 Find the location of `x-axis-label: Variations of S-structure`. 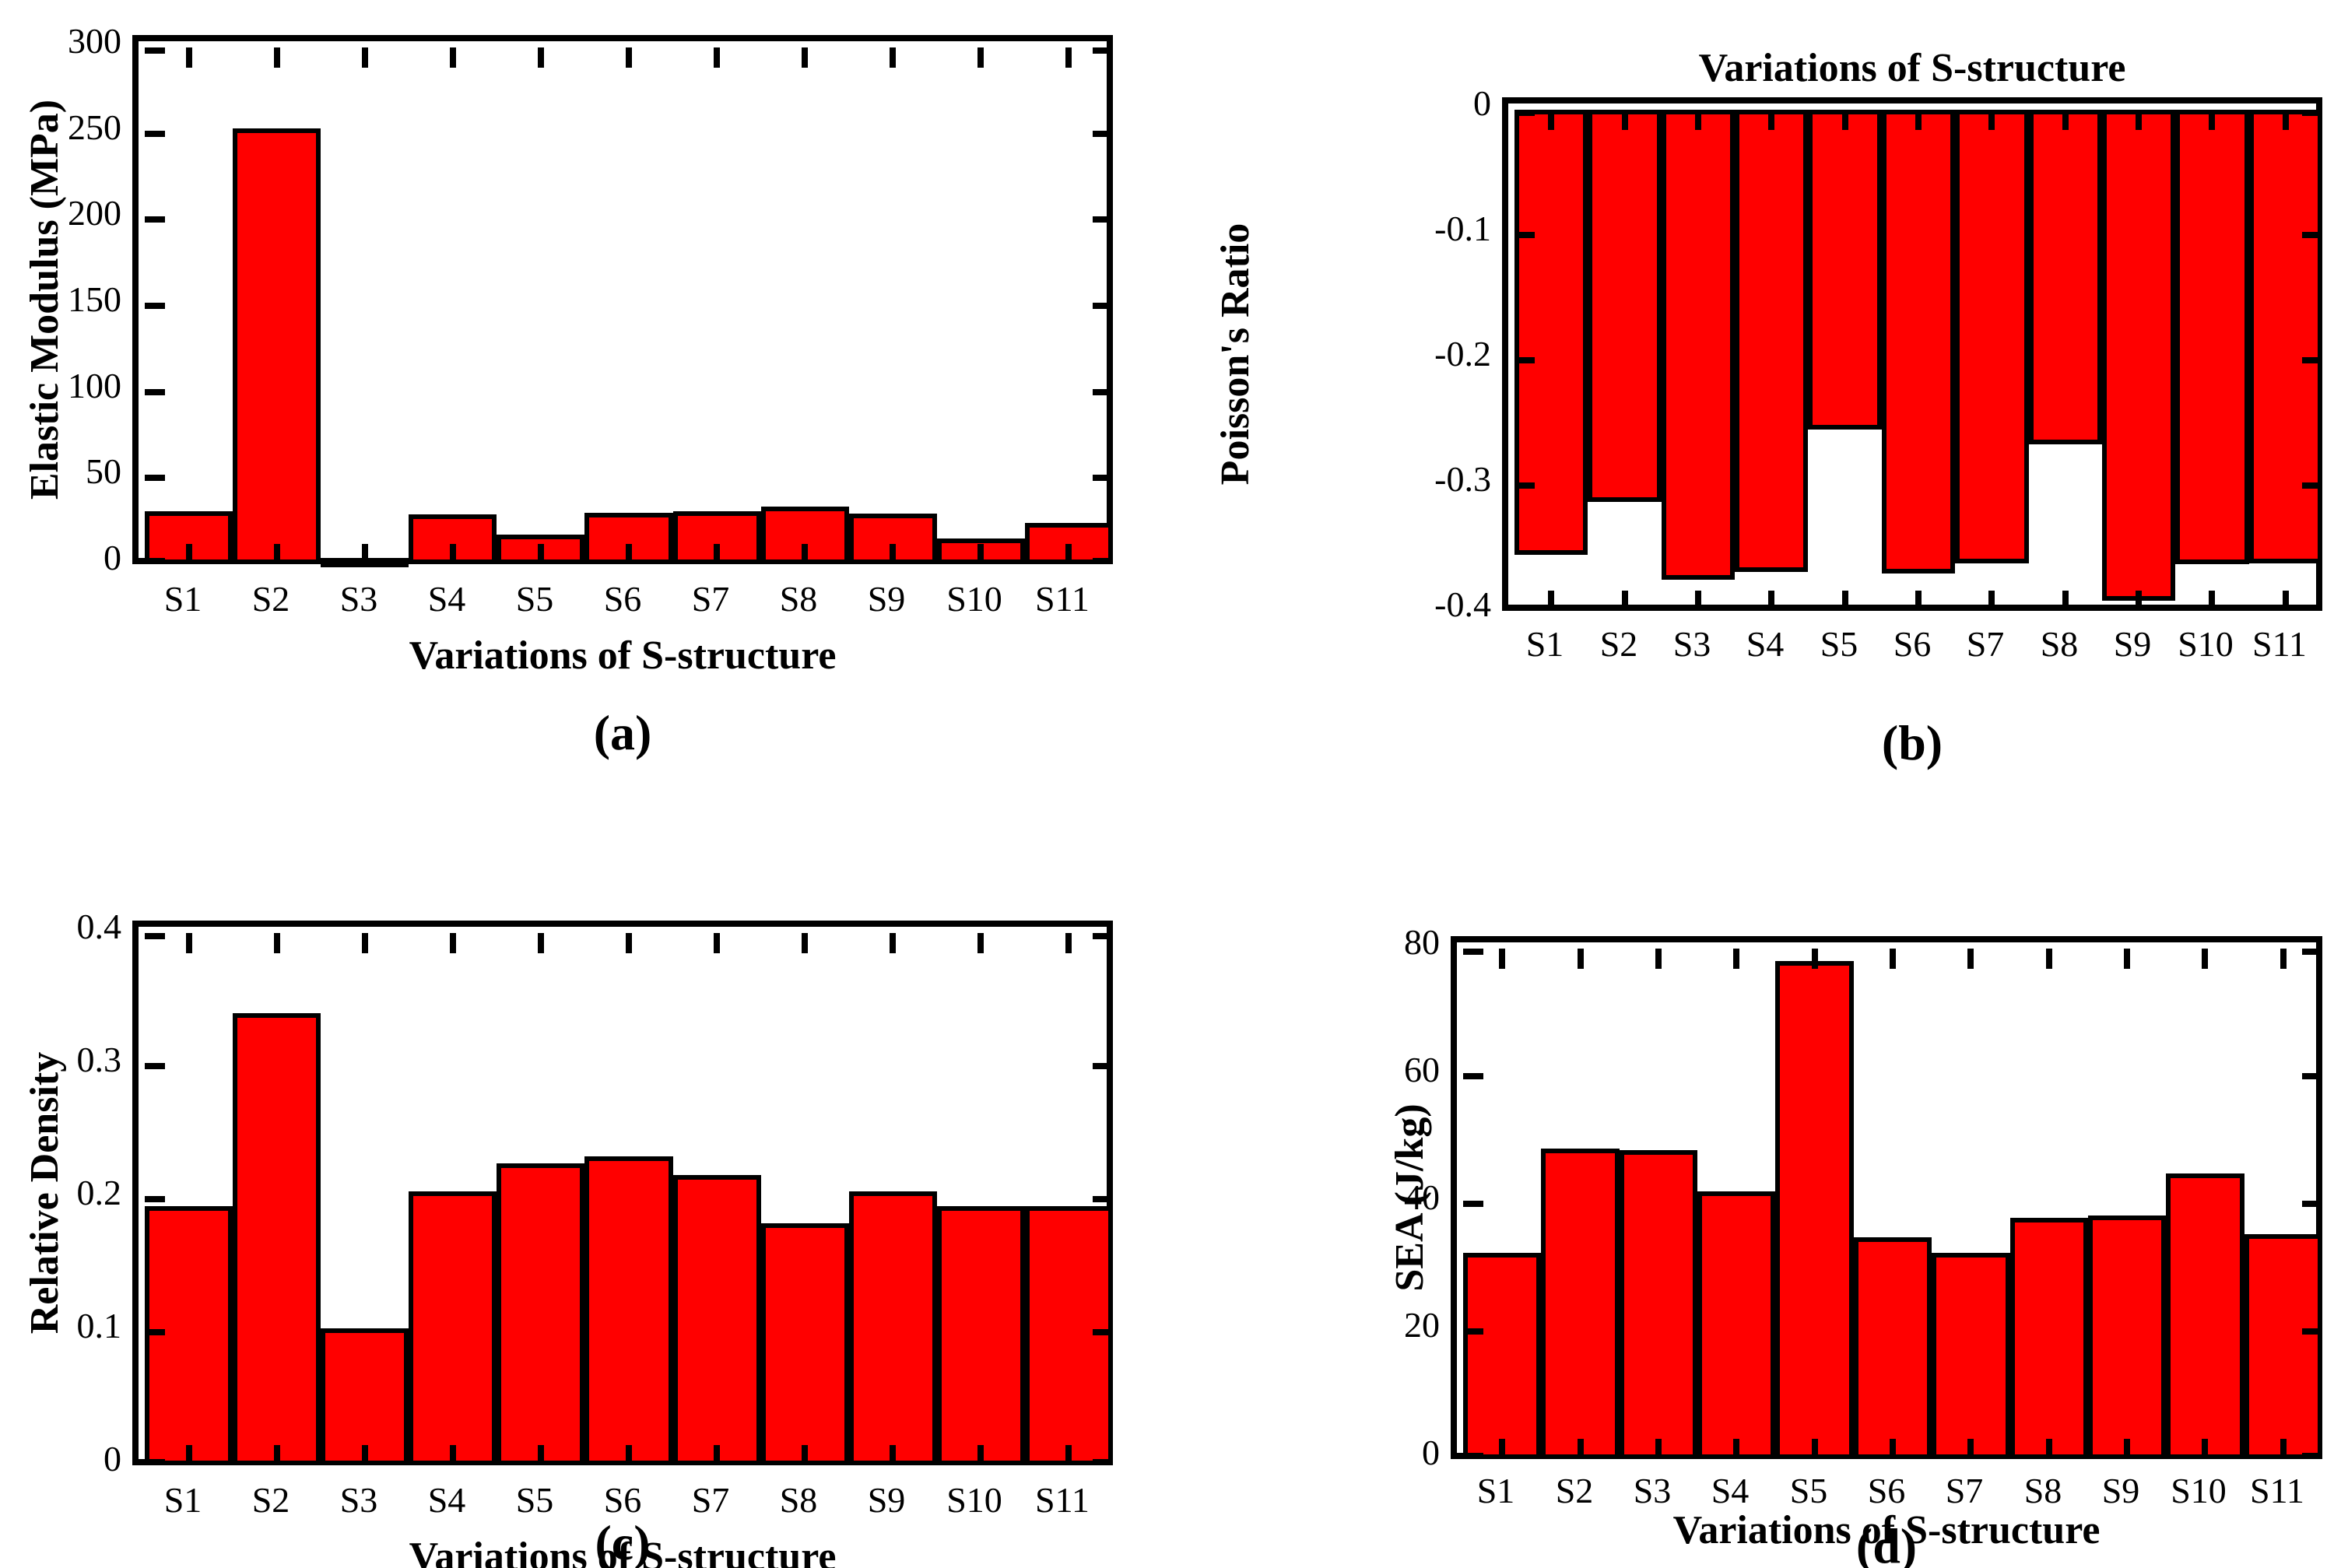

x-axis-label: Variations of S-structure is located at coordinates (623, 655).